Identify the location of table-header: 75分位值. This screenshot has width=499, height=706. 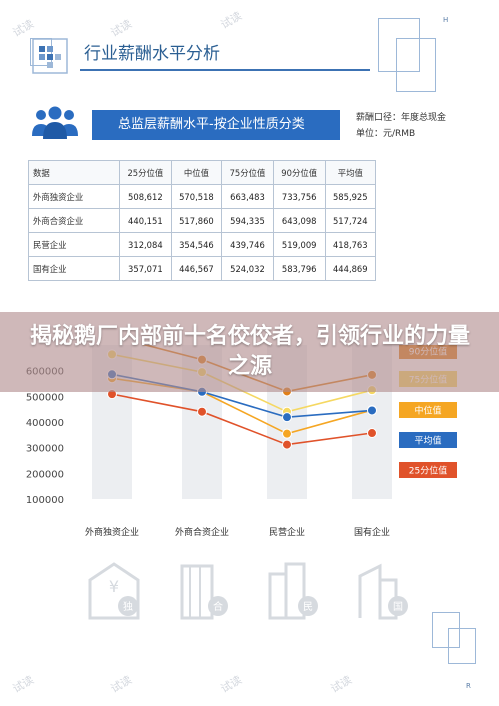
(247, 172).